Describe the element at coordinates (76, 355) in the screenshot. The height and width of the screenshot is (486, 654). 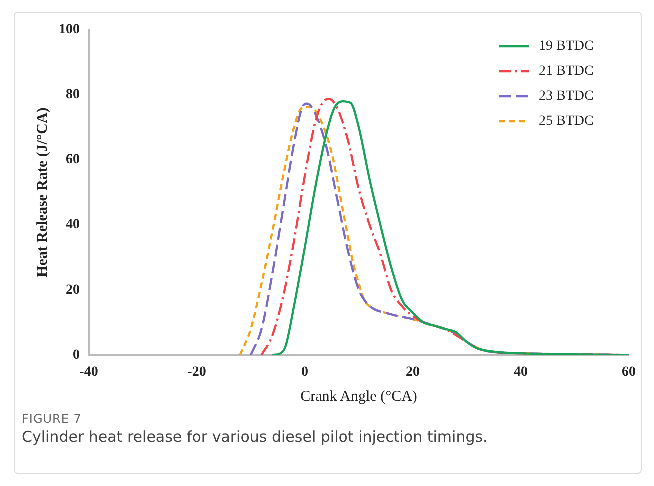
I see `y-tick-label: 0` at that location.